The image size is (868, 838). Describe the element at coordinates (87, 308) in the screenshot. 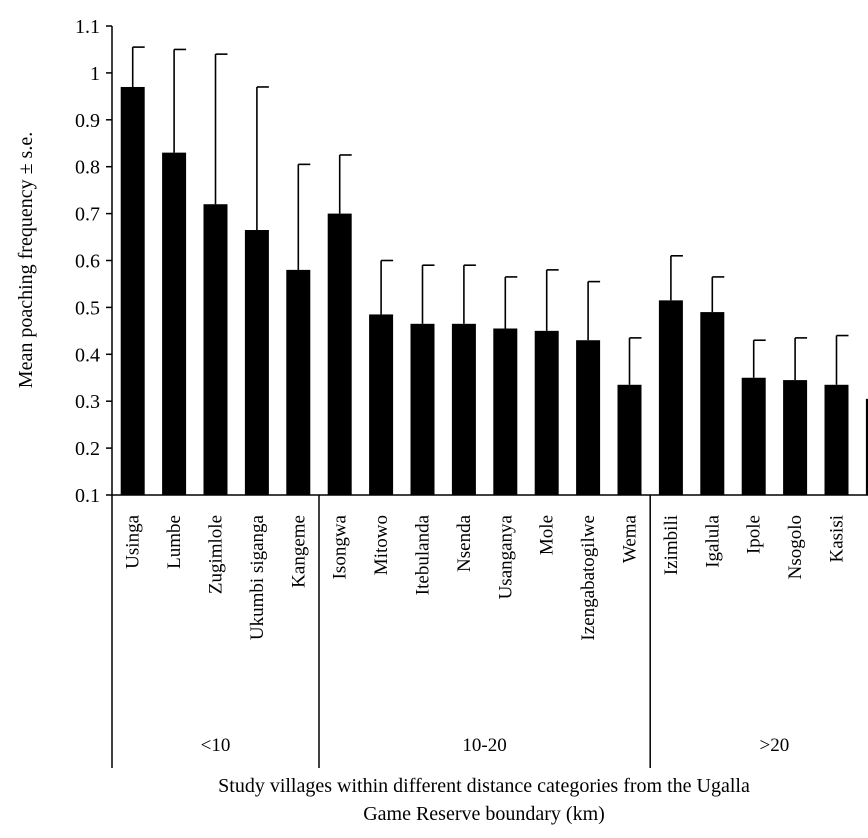

I see `y-tick-label: 0.5` at that location.